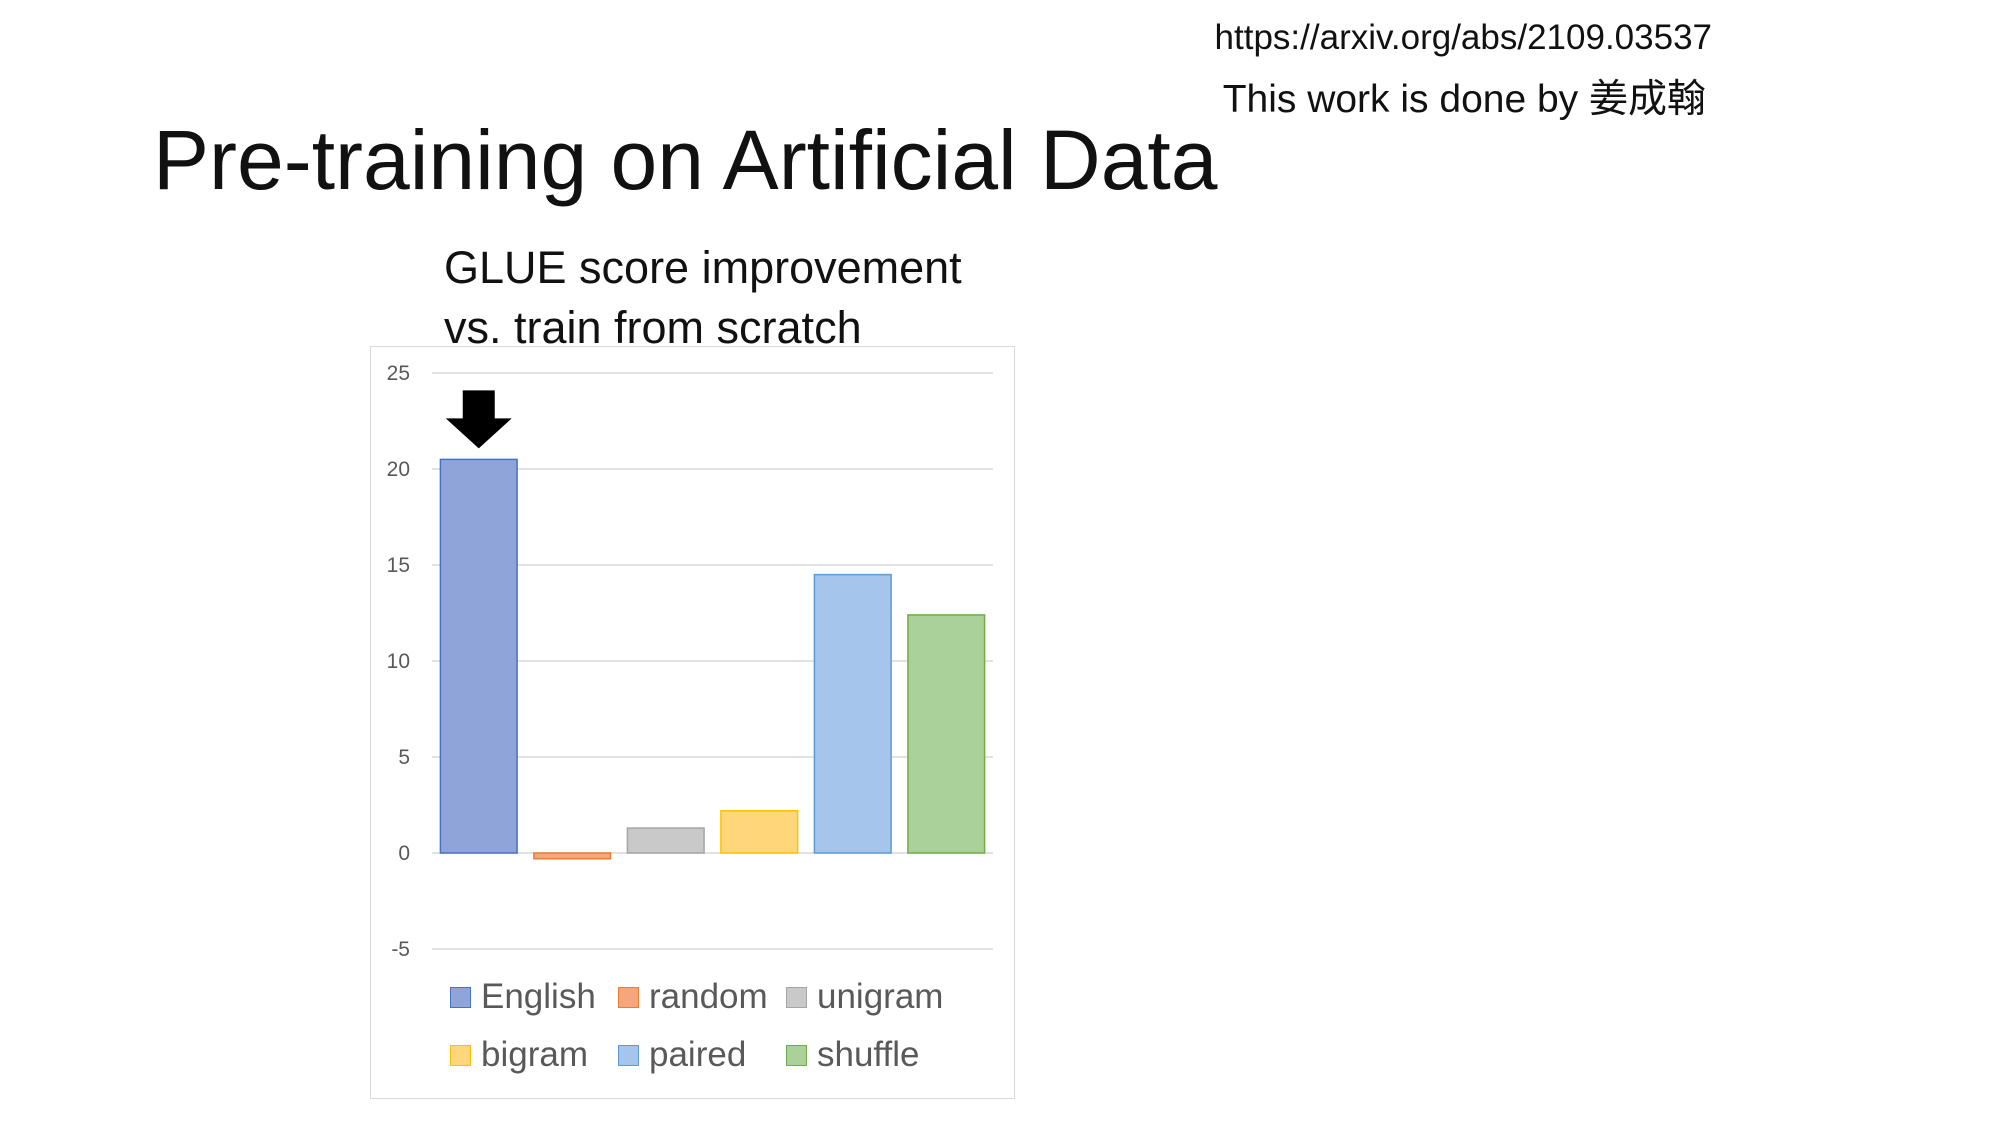 The width and height of the screenshot is (2000, 1125). Describe the element at coordinates (404, 757) in the screenshot. I see `y-tick-label: 5` at that location.